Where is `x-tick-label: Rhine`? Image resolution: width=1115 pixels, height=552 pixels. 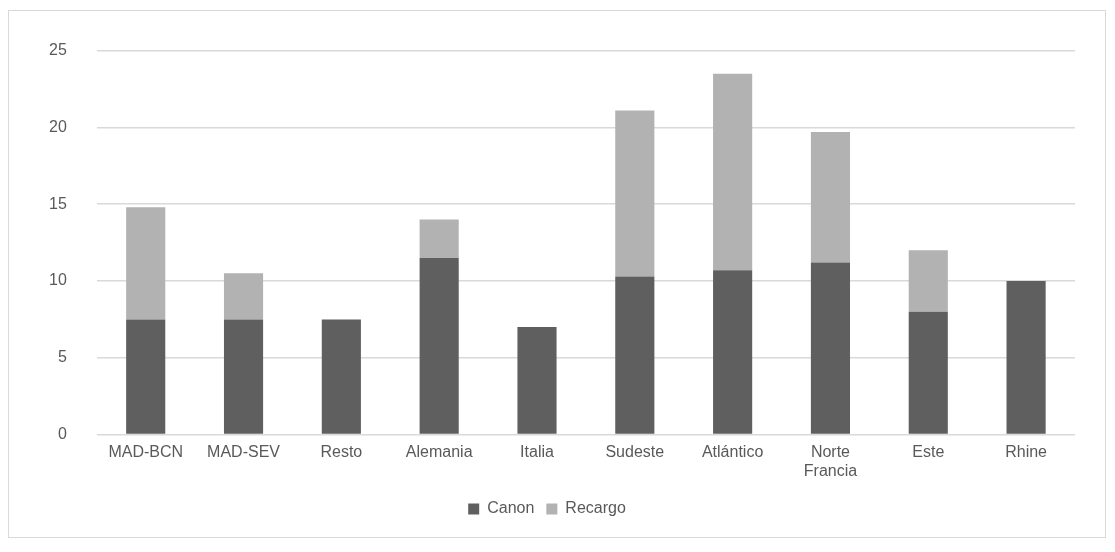 x-tick-label: Rhine is located at coordinates (1026, 451).